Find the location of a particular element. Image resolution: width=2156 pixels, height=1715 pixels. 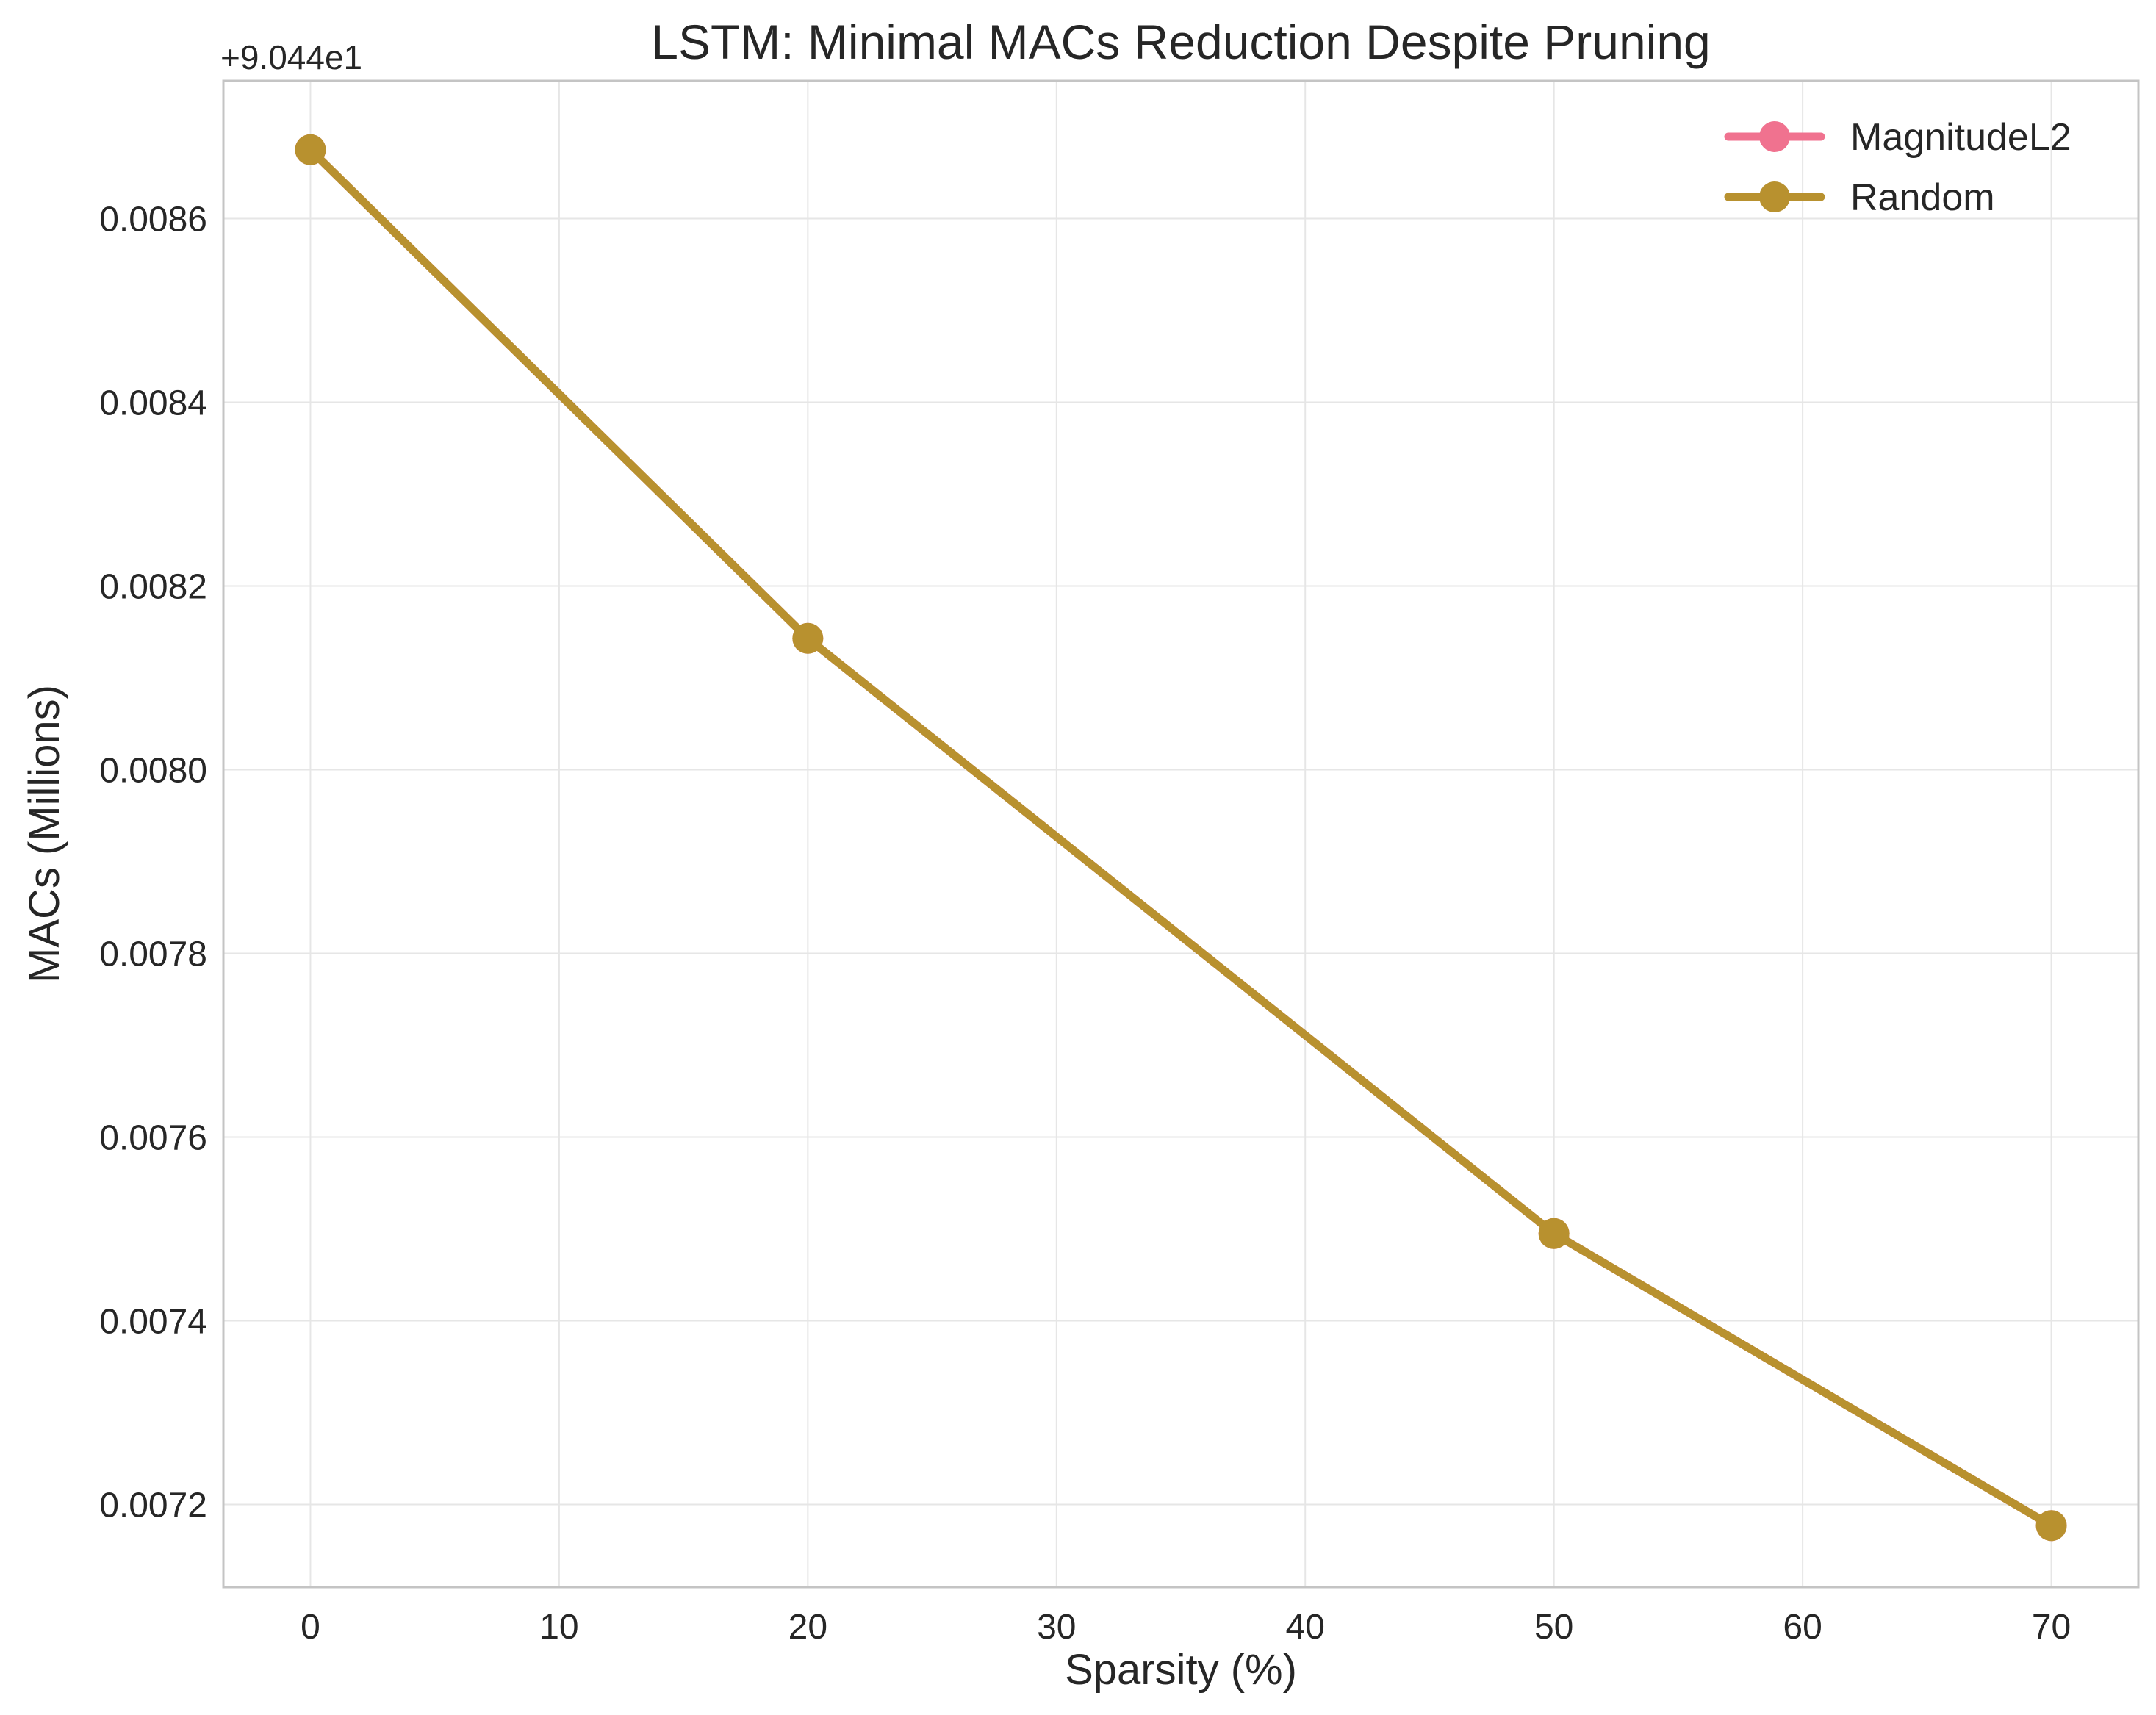

y-tick-label: 0.0082 is located at coordinates (153, 588).